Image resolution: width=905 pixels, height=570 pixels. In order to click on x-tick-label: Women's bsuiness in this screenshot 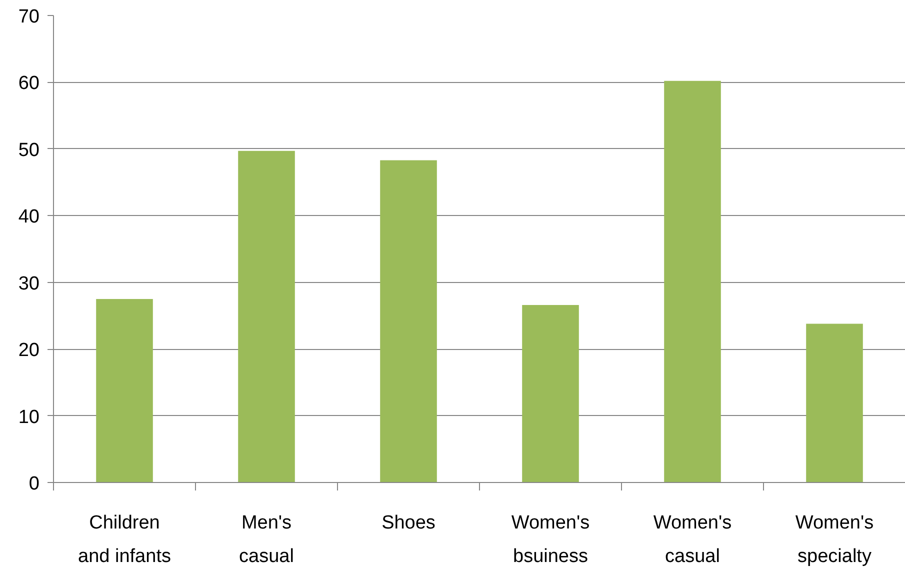, I will do `click(550, 540)`.